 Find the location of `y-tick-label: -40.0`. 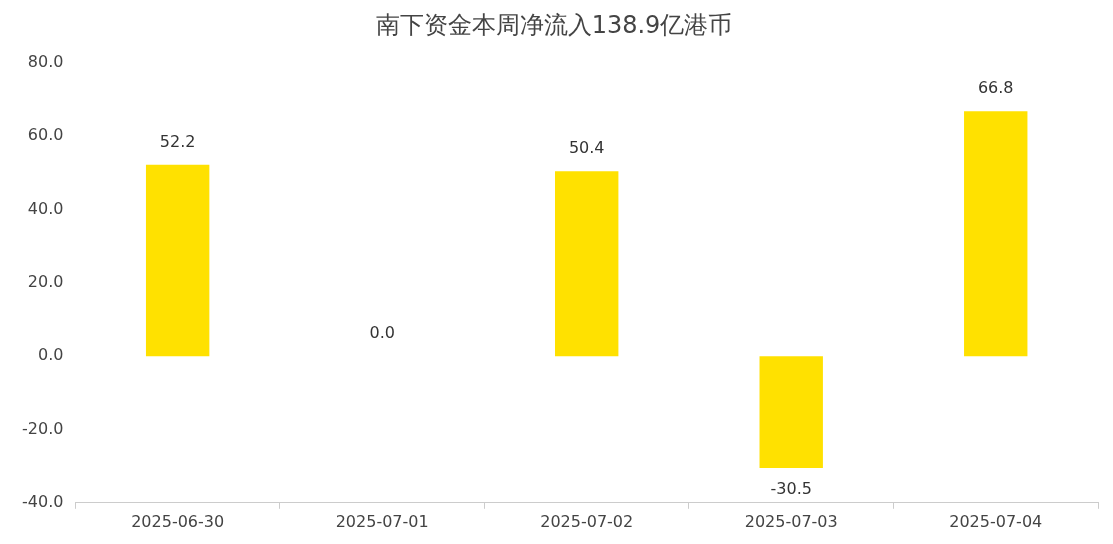

y-tick-label: -40.0 is located at coordinates (42, 501).